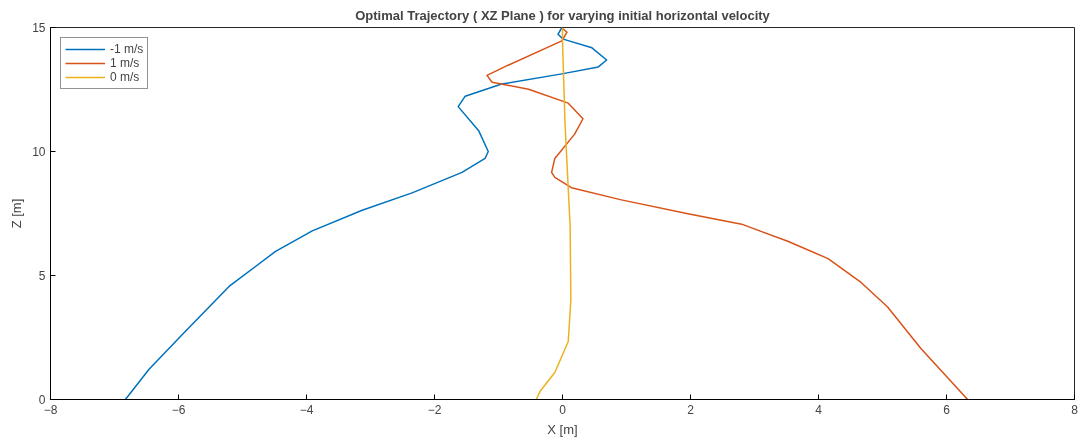  I want to click on chart-title: Optimal Trajectory ( XZ Plane ) for varying initial horizontal velocity, so click(563, 15).